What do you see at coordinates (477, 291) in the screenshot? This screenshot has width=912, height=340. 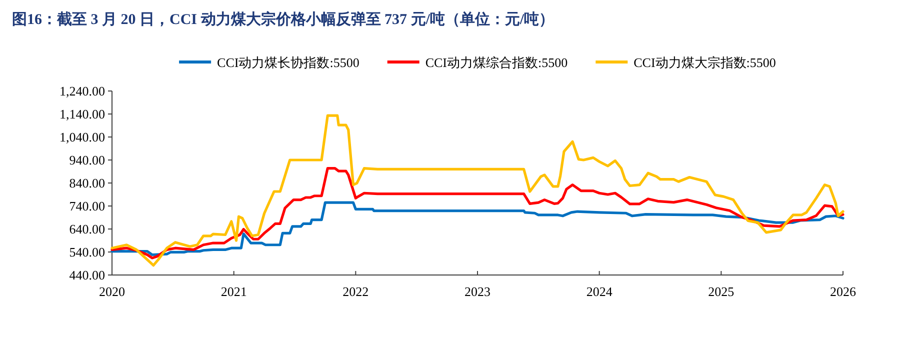 I see `x-tick-label: 2023` at bounding box center [477, 291].